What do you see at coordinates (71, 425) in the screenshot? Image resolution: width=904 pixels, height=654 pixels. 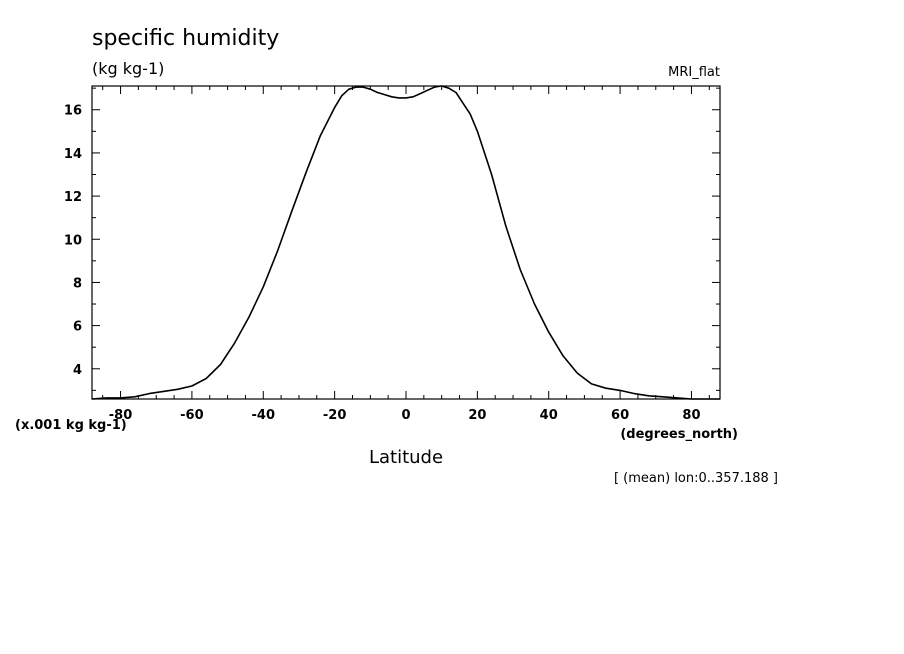 I see `scale-label: (x.001 kg kg-1)` at bounding box center [71, 425].